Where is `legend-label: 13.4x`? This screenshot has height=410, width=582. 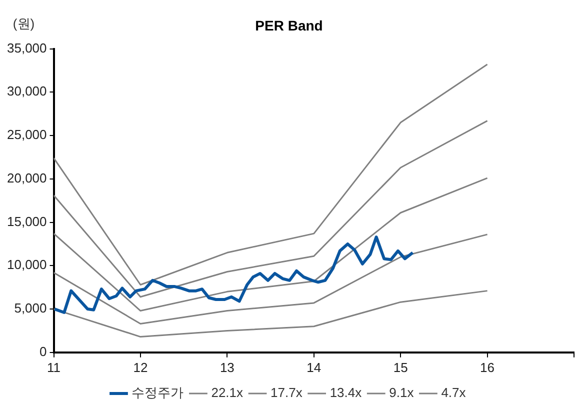 legend-label: 13.4x is located at coordinates (346, 392).